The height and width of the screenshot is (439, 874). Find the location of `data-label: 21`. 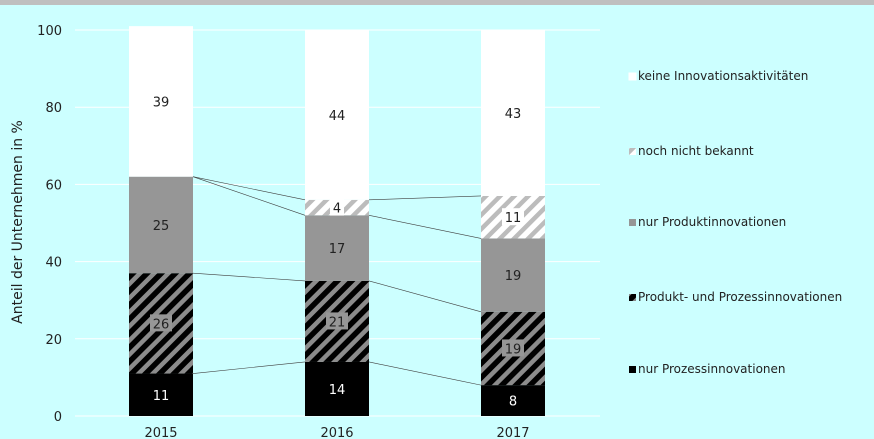

data-label: 21 is located at coordinates (337, 322).